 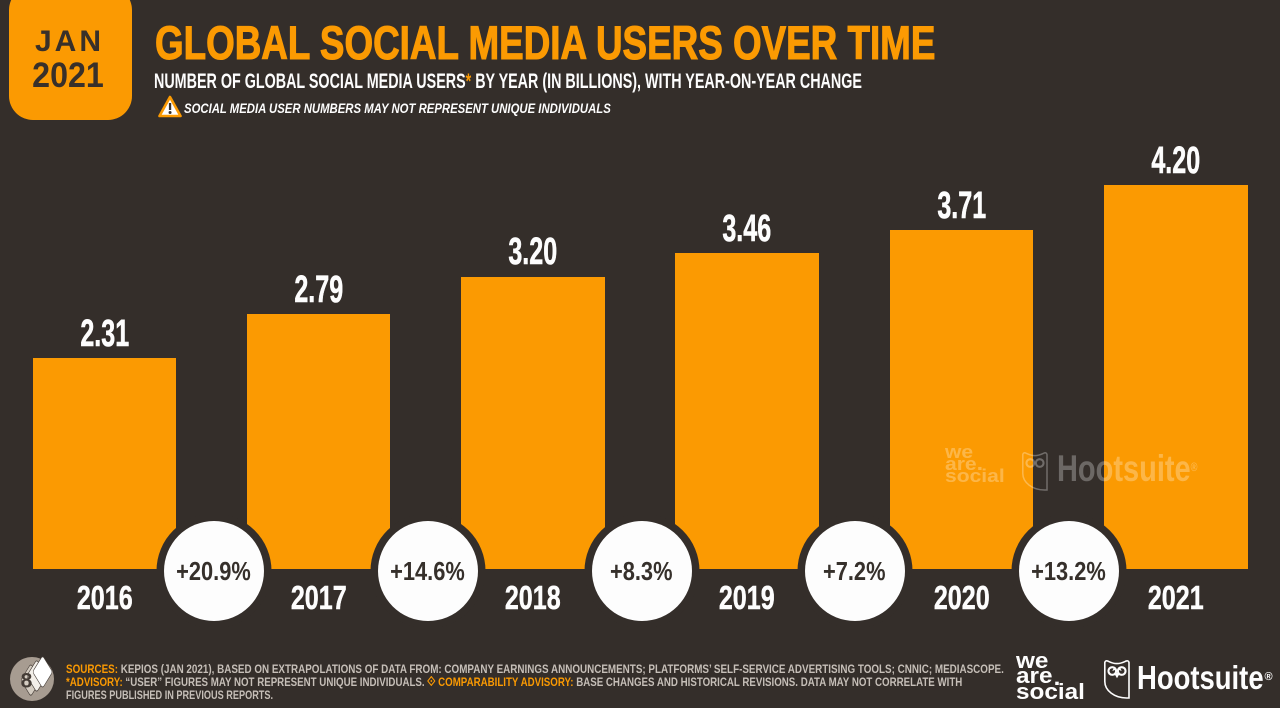 I want to click on svg-text: 8, so click(x=27, y=681).